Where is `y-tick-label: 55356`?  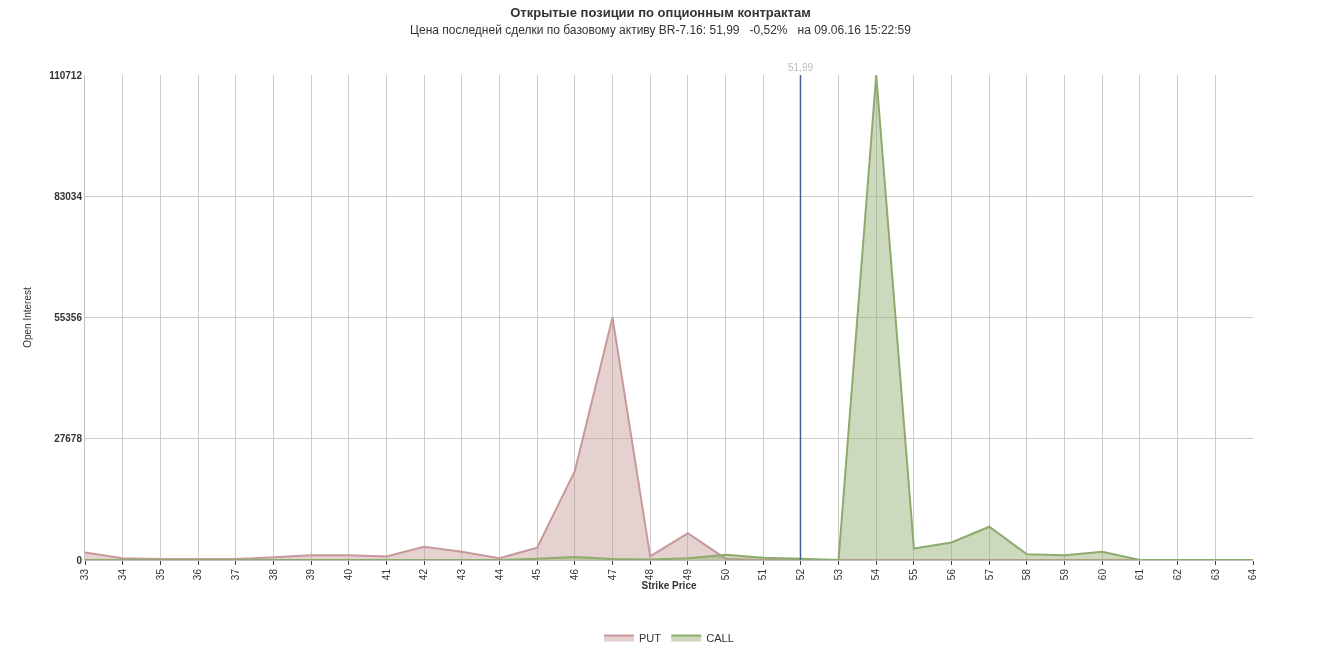
y-tick-label: 55356 is located at coordinates (68, 317).